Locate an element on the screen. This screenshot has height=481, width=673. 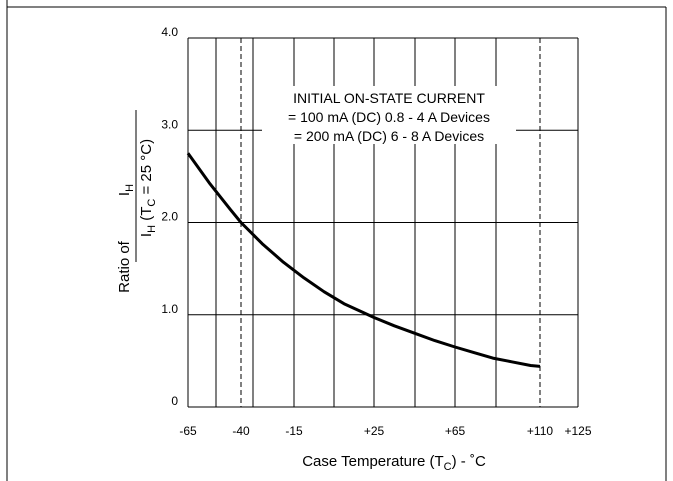
annotation-line-3: = 200 mA (DC) 6 - 8 A Devices is located at coordinates (389, 136).